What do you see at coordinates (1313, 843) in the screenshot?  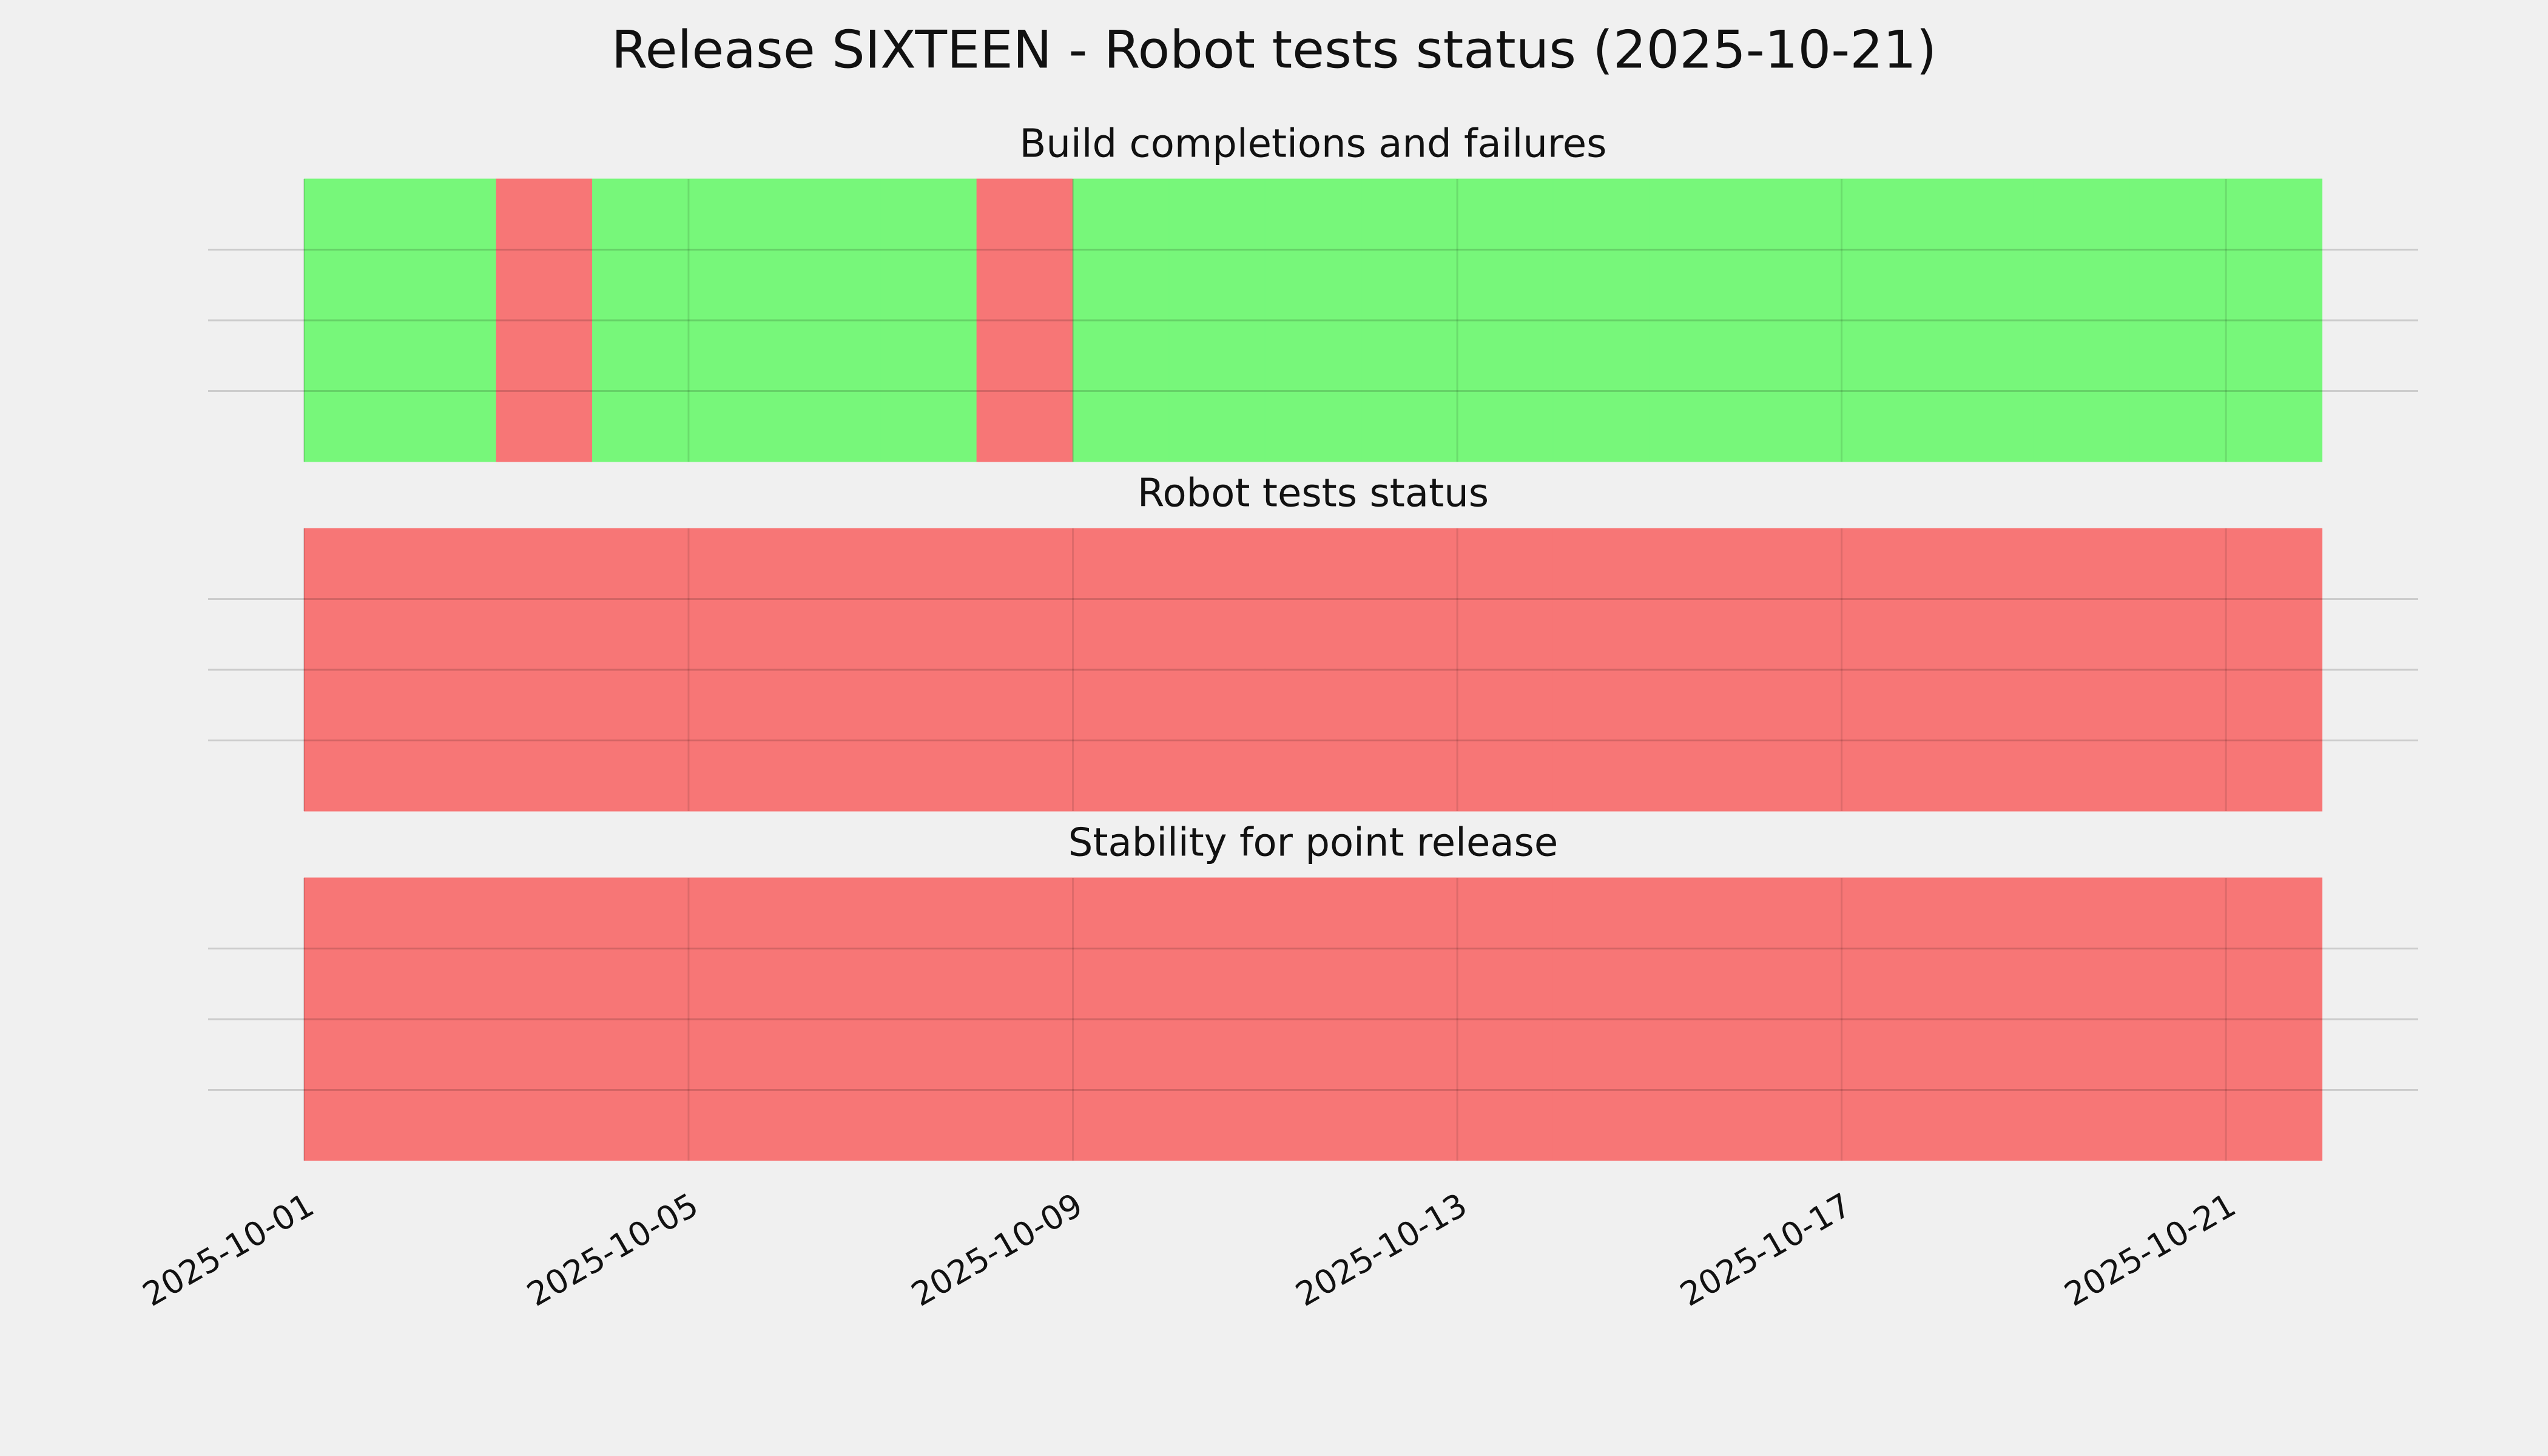 I see `panel-title: Stability for point release` at bounding box center [1313, 843].